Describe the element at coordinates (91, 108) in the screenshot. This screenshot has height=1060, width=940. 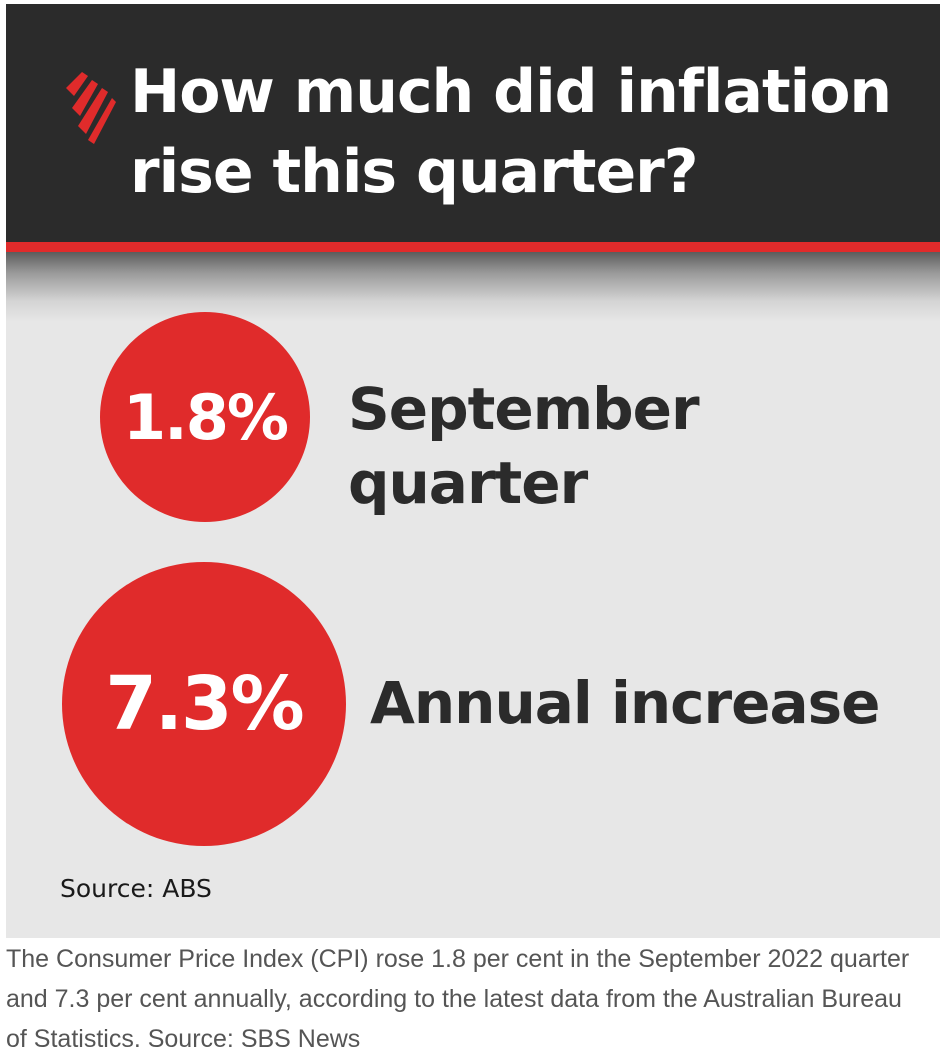
I see `sbs-logo-icon` at that location.